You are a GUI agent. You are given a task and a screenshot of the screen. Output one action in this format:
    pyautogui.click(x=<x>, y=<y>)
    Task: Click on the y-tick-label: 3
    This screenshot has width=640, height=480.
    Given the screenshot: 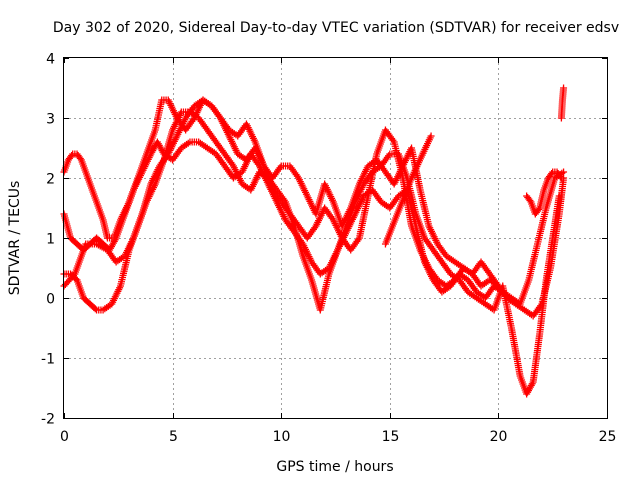 What is the action you would take?
    pyautogui.click(x=50, y=120)
    